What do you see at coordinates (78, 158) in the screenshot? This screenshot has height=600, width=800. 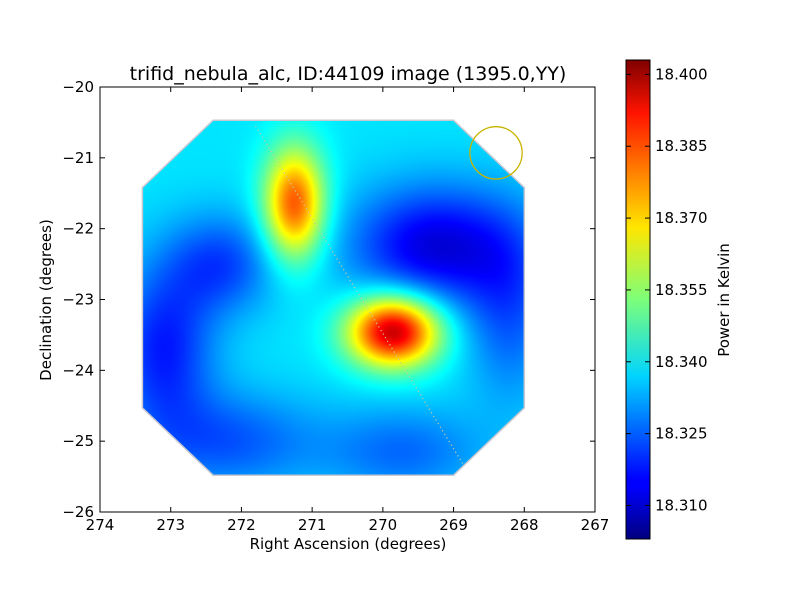 I see `y-tick-label: −21` at bounding box center [78, 158].